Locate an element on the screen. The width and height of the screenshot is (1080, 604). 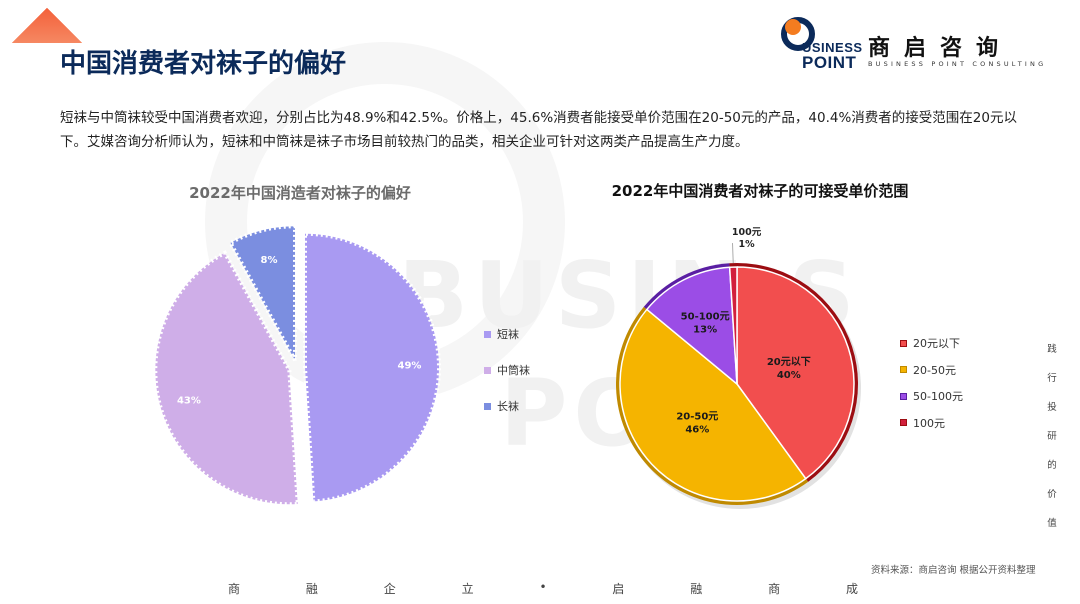
footer-char: 立 is located at coordinates (467, 589).